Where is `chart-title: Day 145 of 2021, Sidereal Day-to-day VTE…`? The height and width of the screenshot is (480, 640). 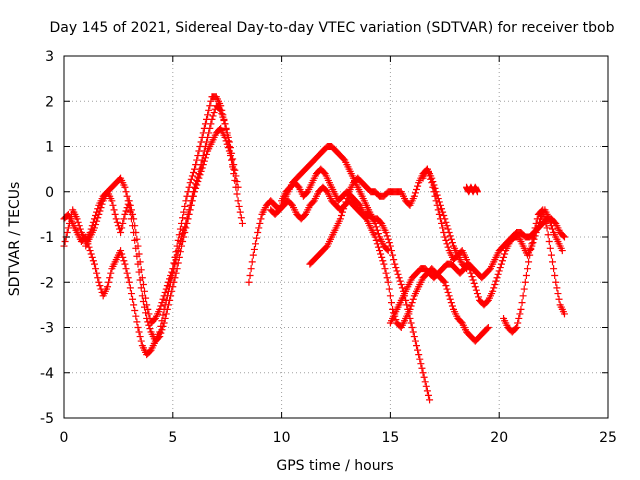
chart-title: Day 145 of 2021, Sidereal Day-to-day VTE… is located at coordinates (331, 28).